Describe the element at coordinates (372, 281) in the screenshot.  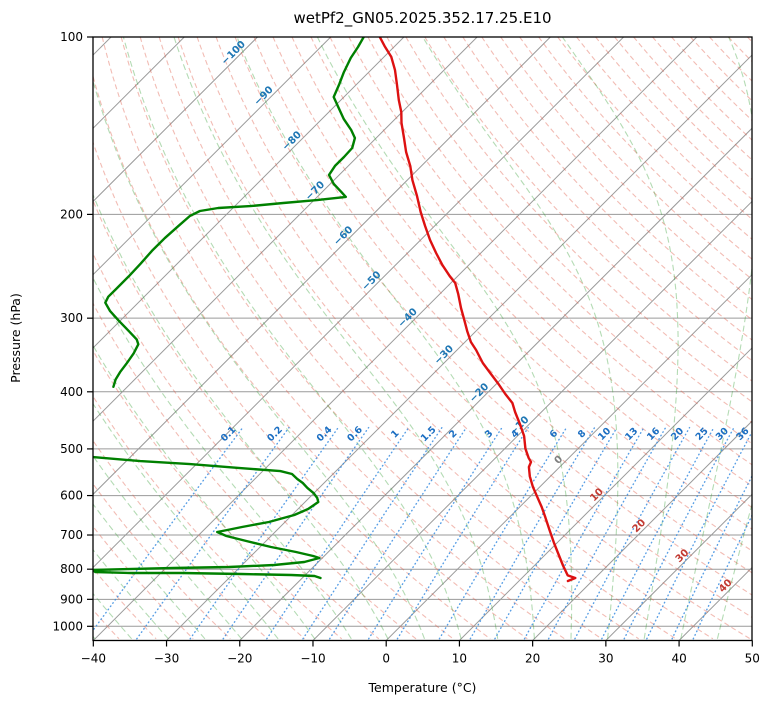
I see `isotherm-label: −50` at that location.